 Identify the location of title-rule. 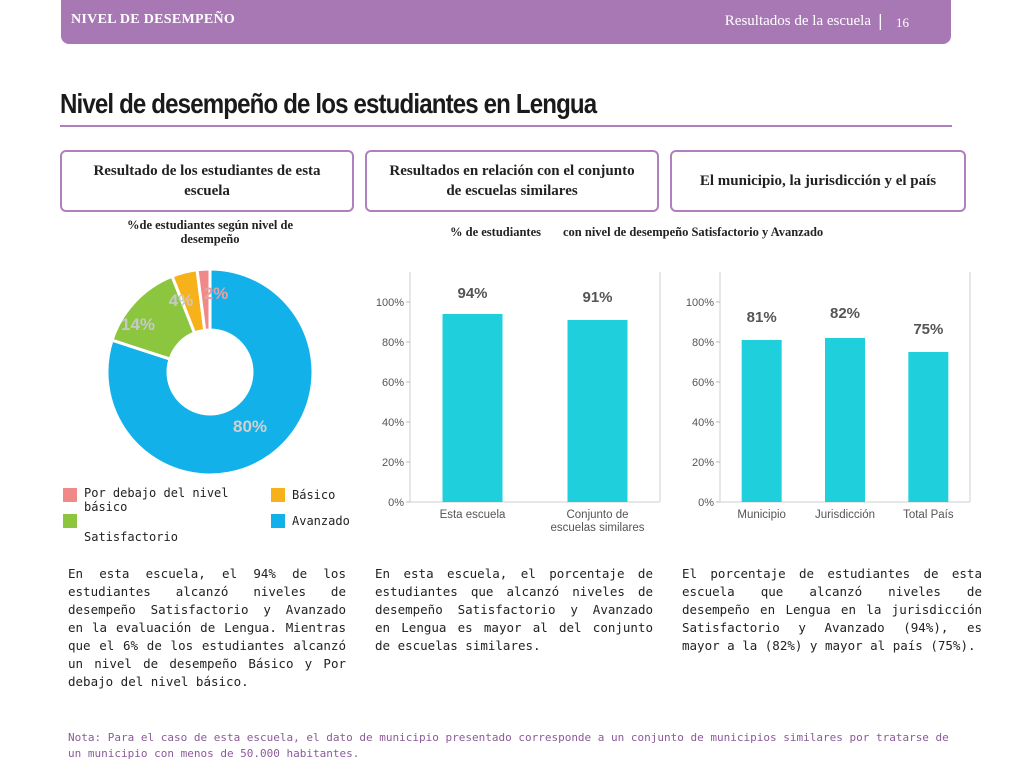
(506, 126).